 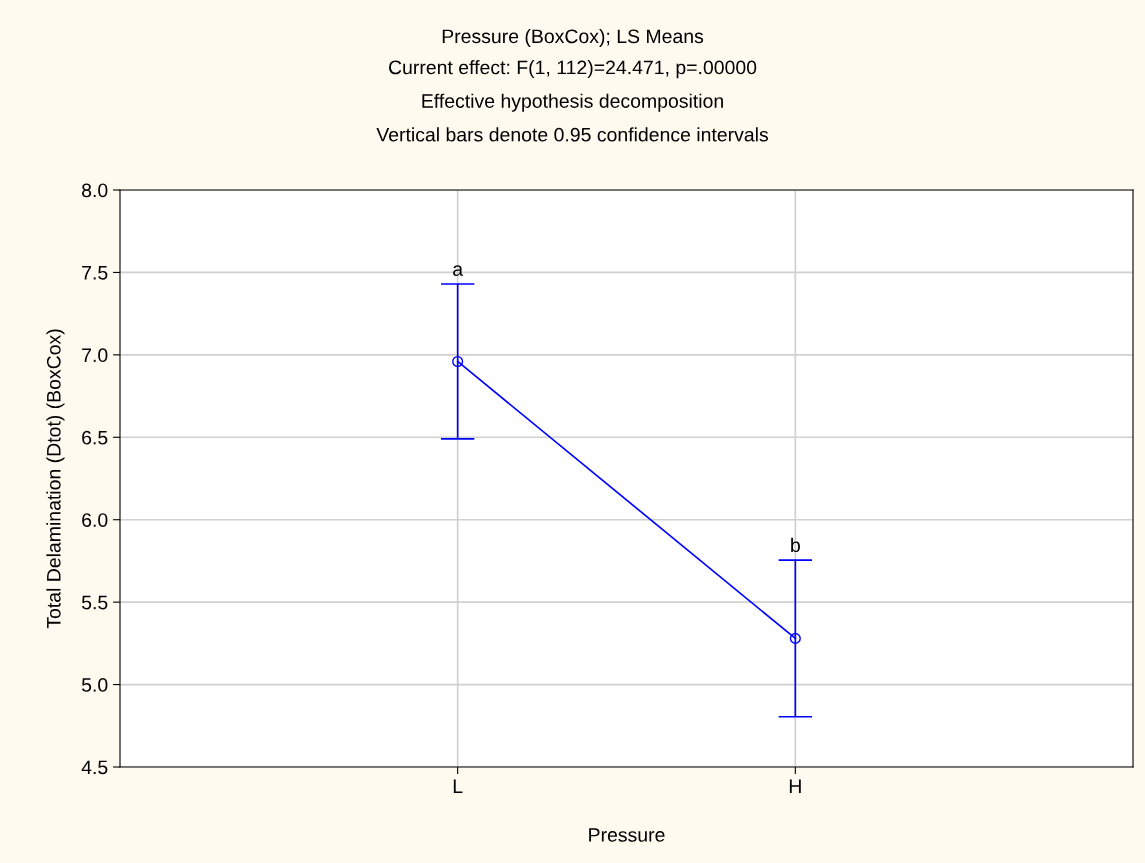 I want to click on y-axis-title: Total Delamination (Dtot) (BoxCox), so click(x=55, y=479).